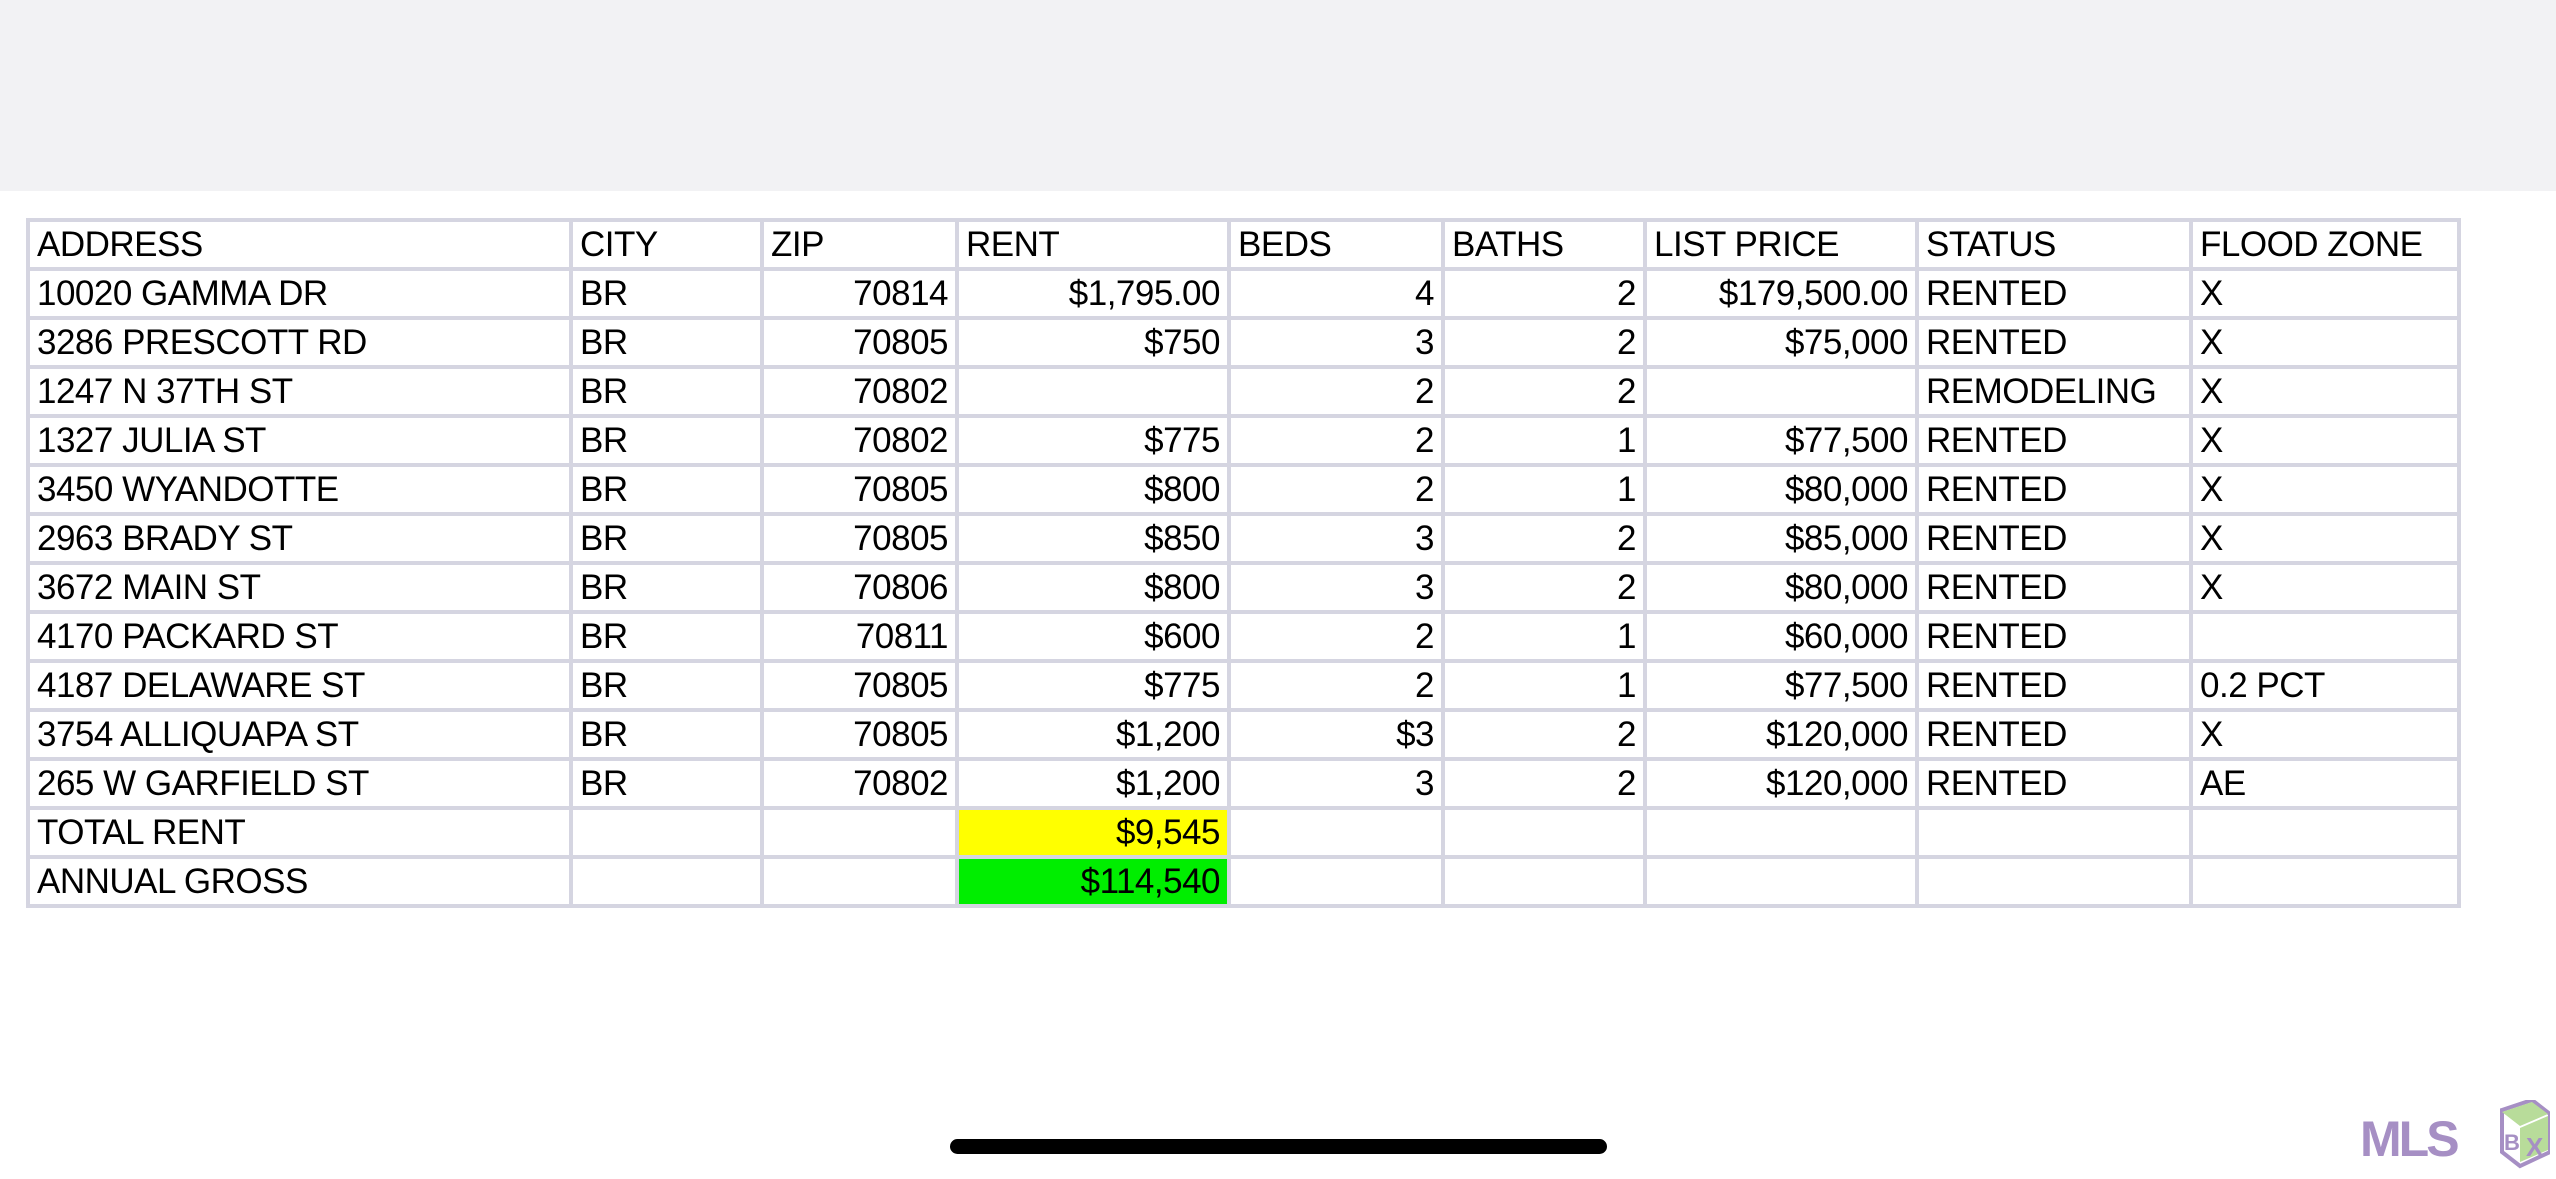  I want to click on cell-address: 1327 JULIA ST, so click(299, 440).